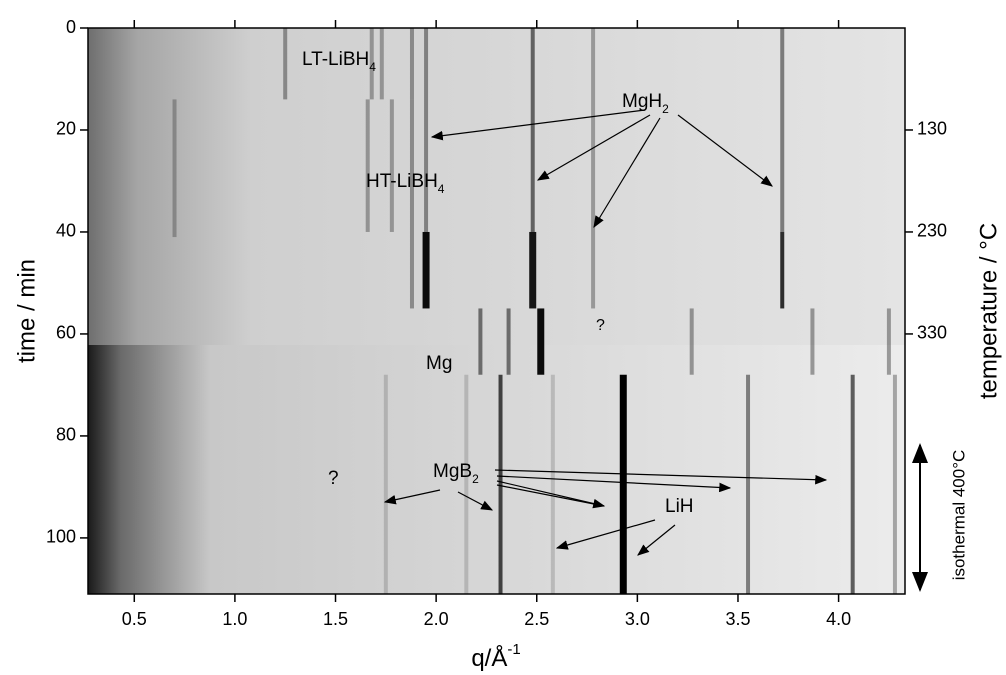 The width and height of the screenshot is (1006, 675). What do you see at coordinates (932, 231) in the screenshot?
I see `y2-tick-label: 230` at bounding box center [932, 231].